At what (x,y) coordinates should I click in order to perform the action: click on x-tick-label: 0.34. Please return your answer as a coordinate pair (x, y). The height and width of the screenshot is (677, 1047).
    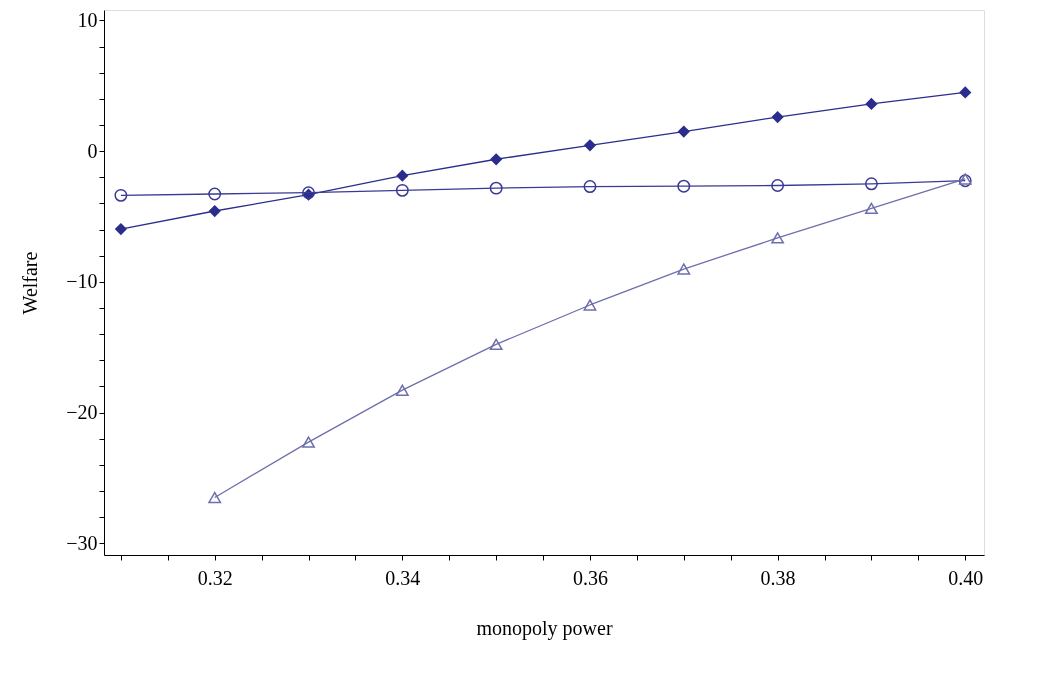
    Looking at the image, I should click on (403, 577).